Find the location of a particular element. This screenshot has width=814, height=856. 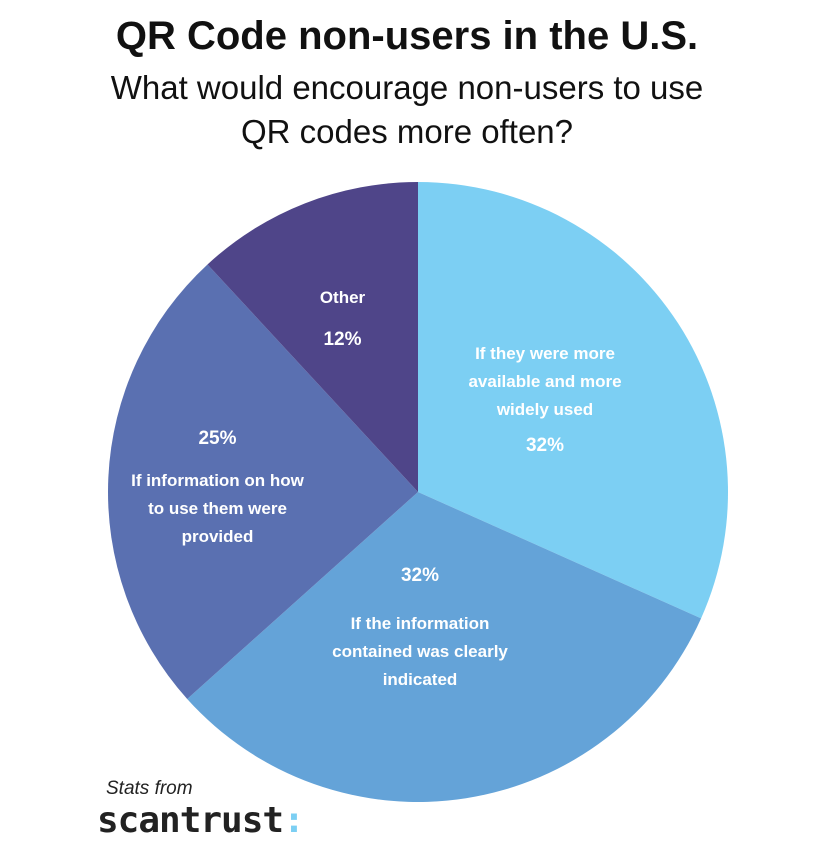

chart-title: QR Code non-users in the U.S. is located at coordinates (407, 36).